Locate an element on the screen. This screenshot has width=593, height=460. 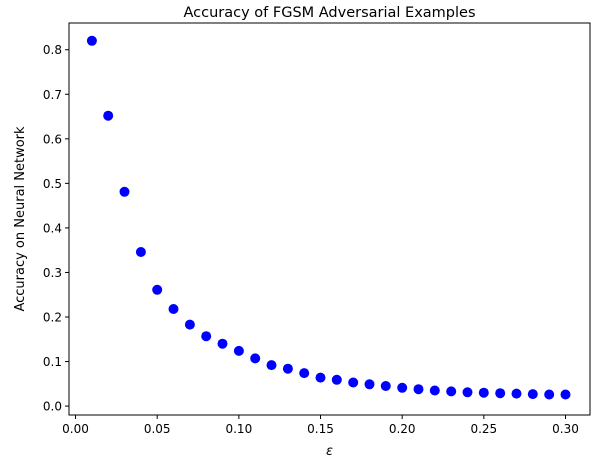
x-tick-label: 0.20 is located at coordinates (402, 429).